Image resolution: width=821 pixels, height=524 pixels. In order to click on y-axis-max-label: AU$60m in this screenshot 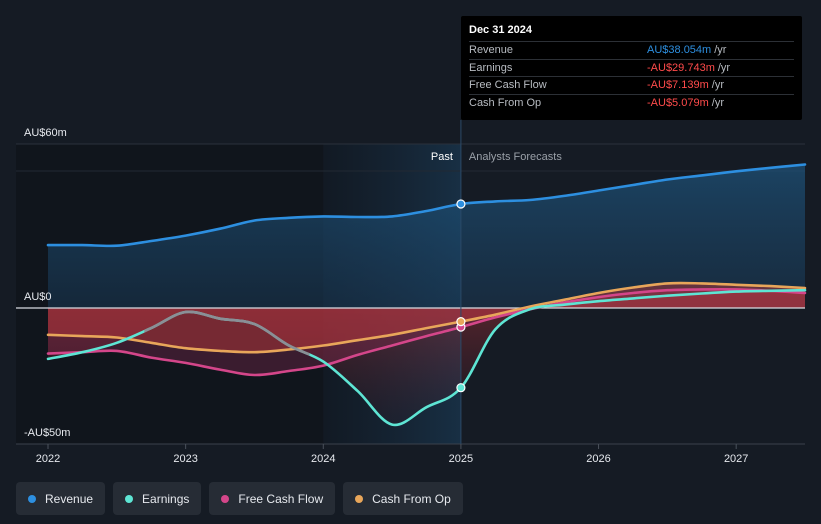, I will do `click(45, 133)`.